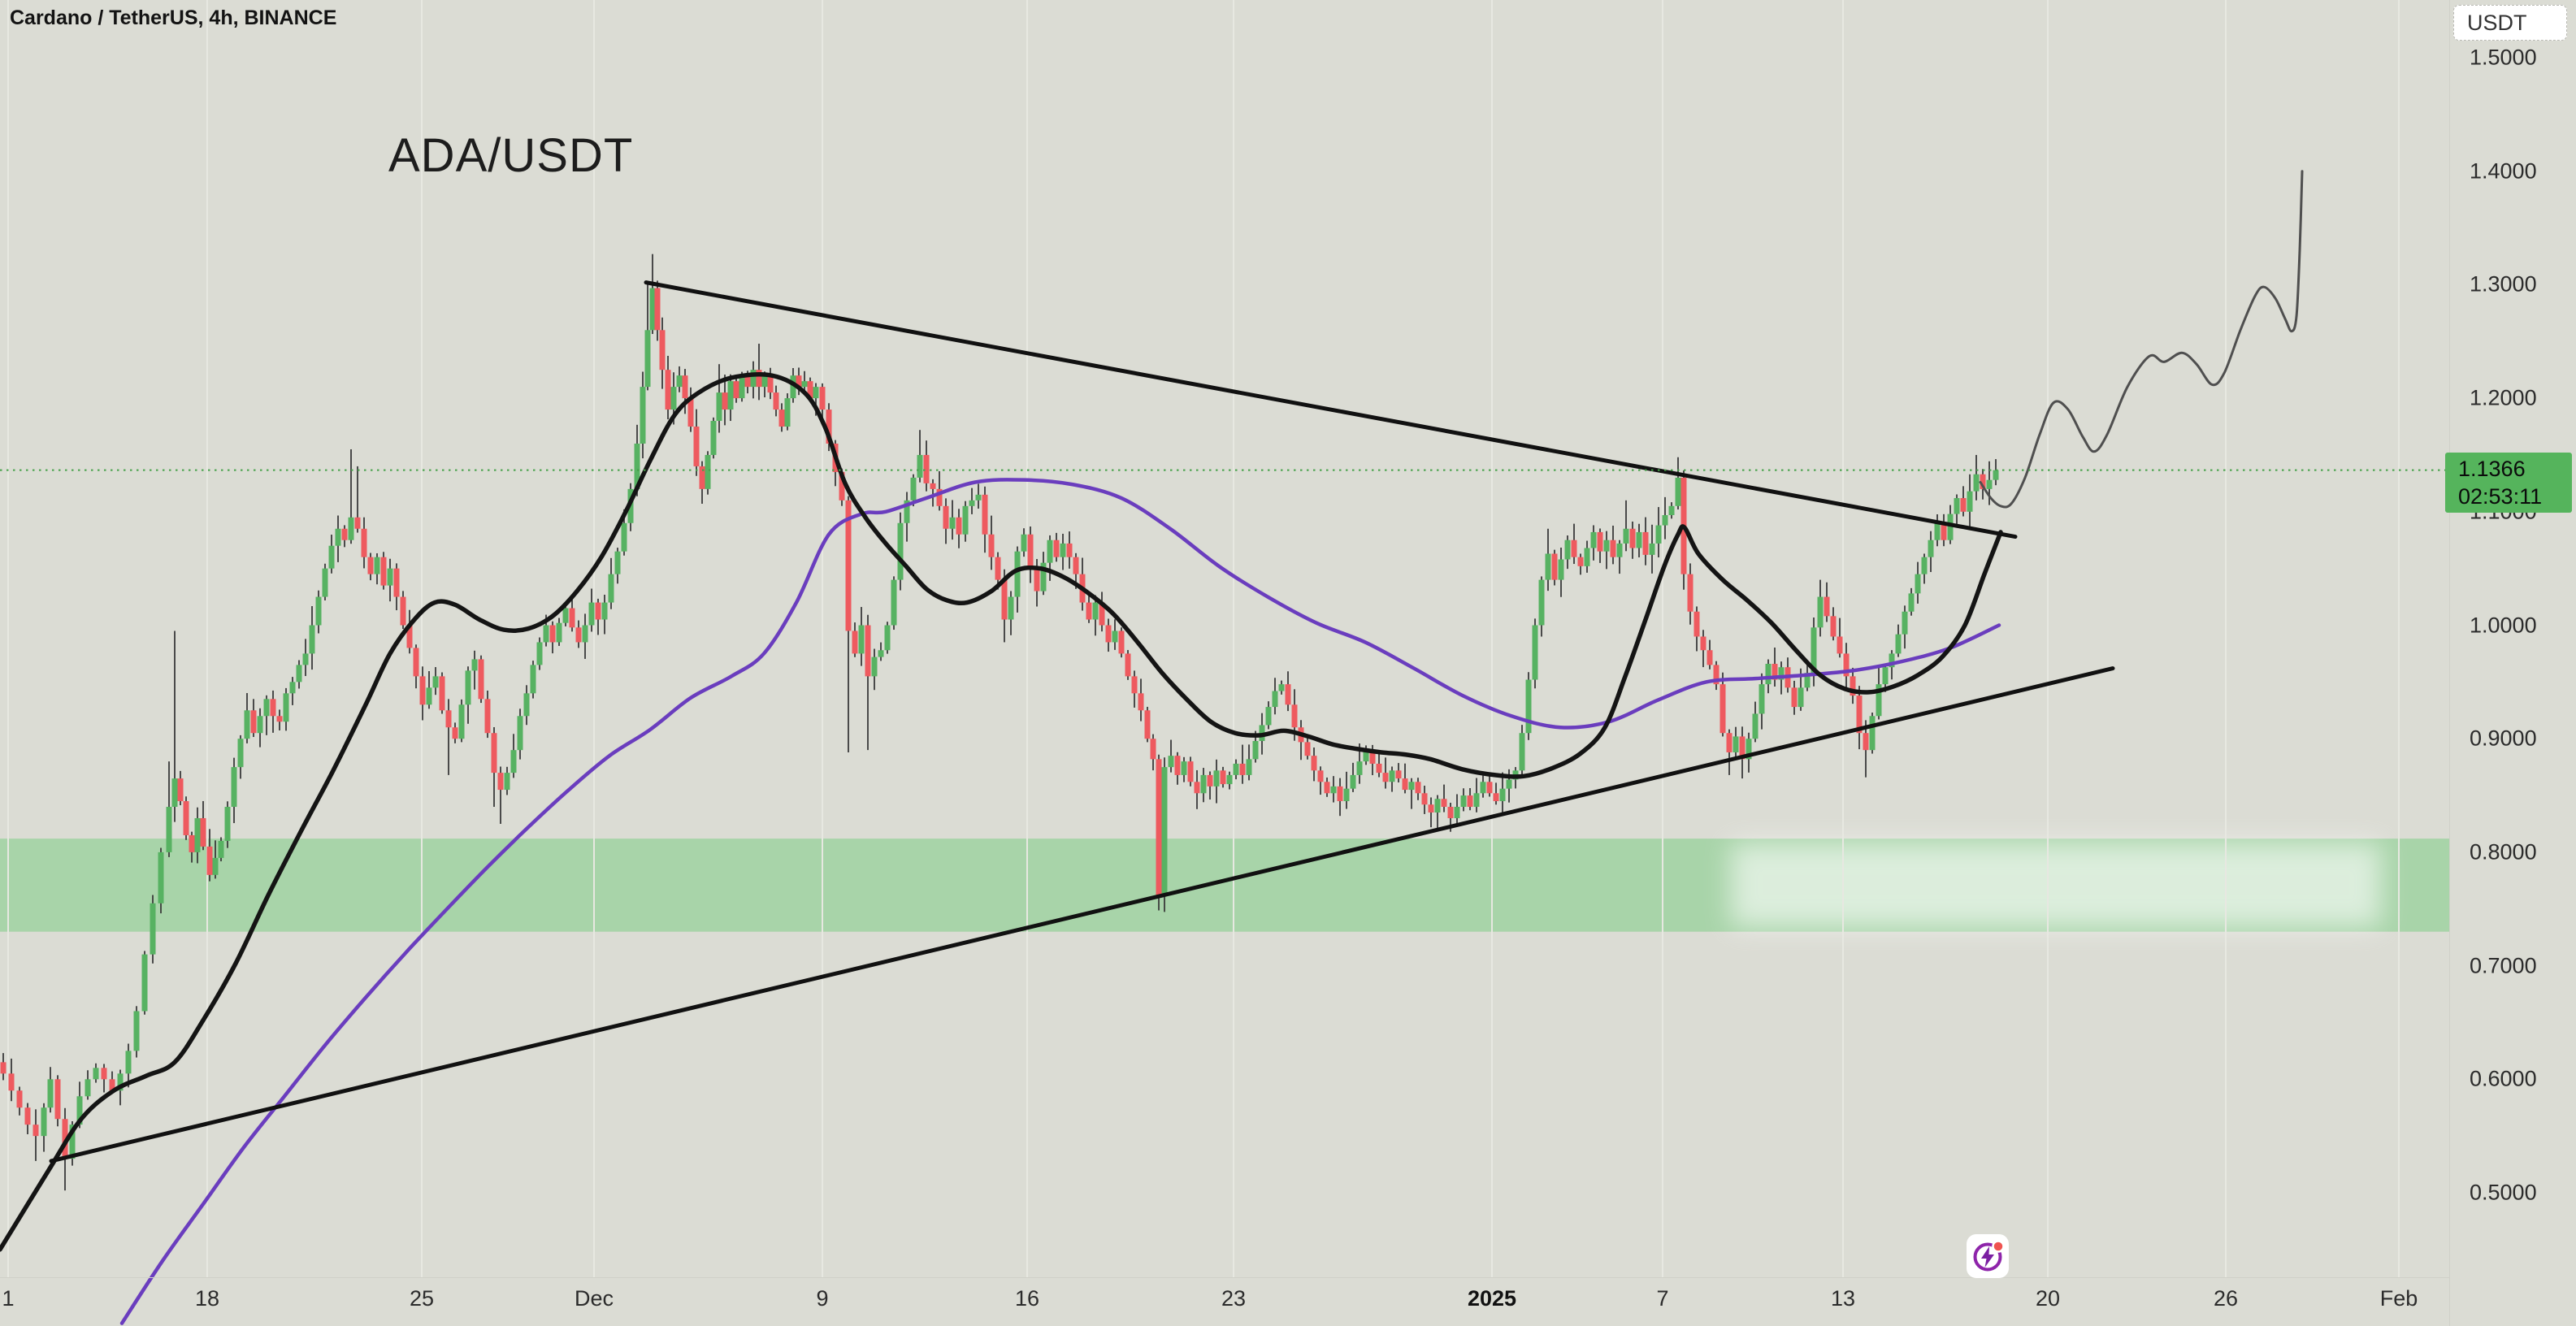  I want to click on time-axis-label: 16, so click(1027, 1298).